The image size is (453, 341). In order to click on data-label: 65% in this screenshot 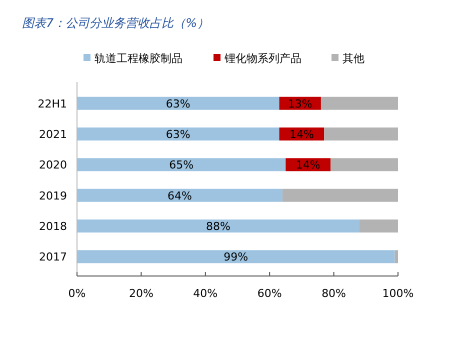, I will do `click(181, 165)`.